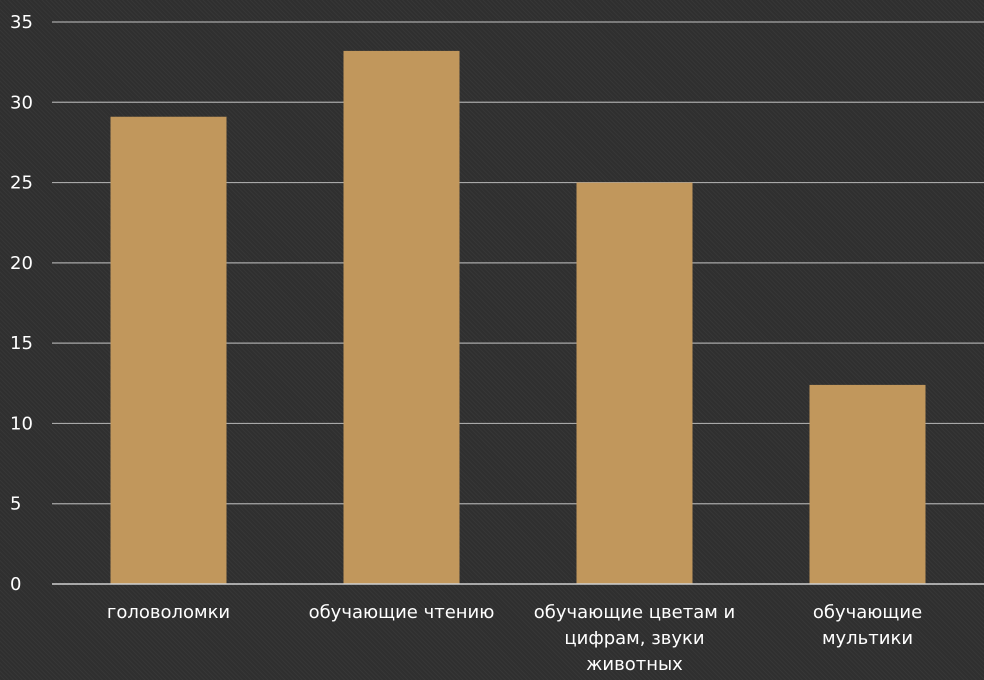 Image resolution: width=984 pixels, height=680 pixels. I want to click on y-tick-label: 10, so click(21, 423).